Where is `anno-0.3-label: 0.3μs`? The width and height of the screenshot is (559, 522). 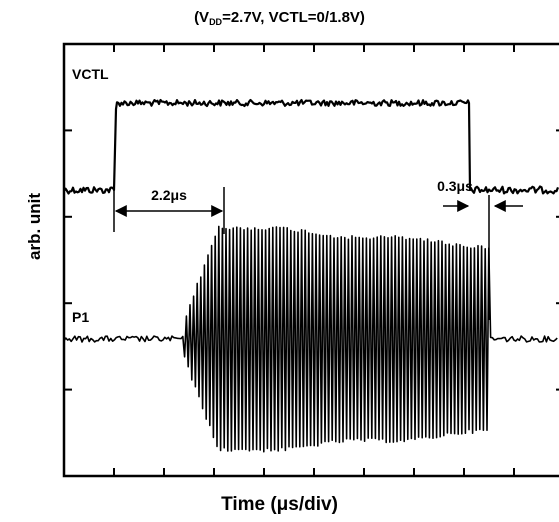
anno-0.3-label: 0.3μs is located at coordinates (455, 186).